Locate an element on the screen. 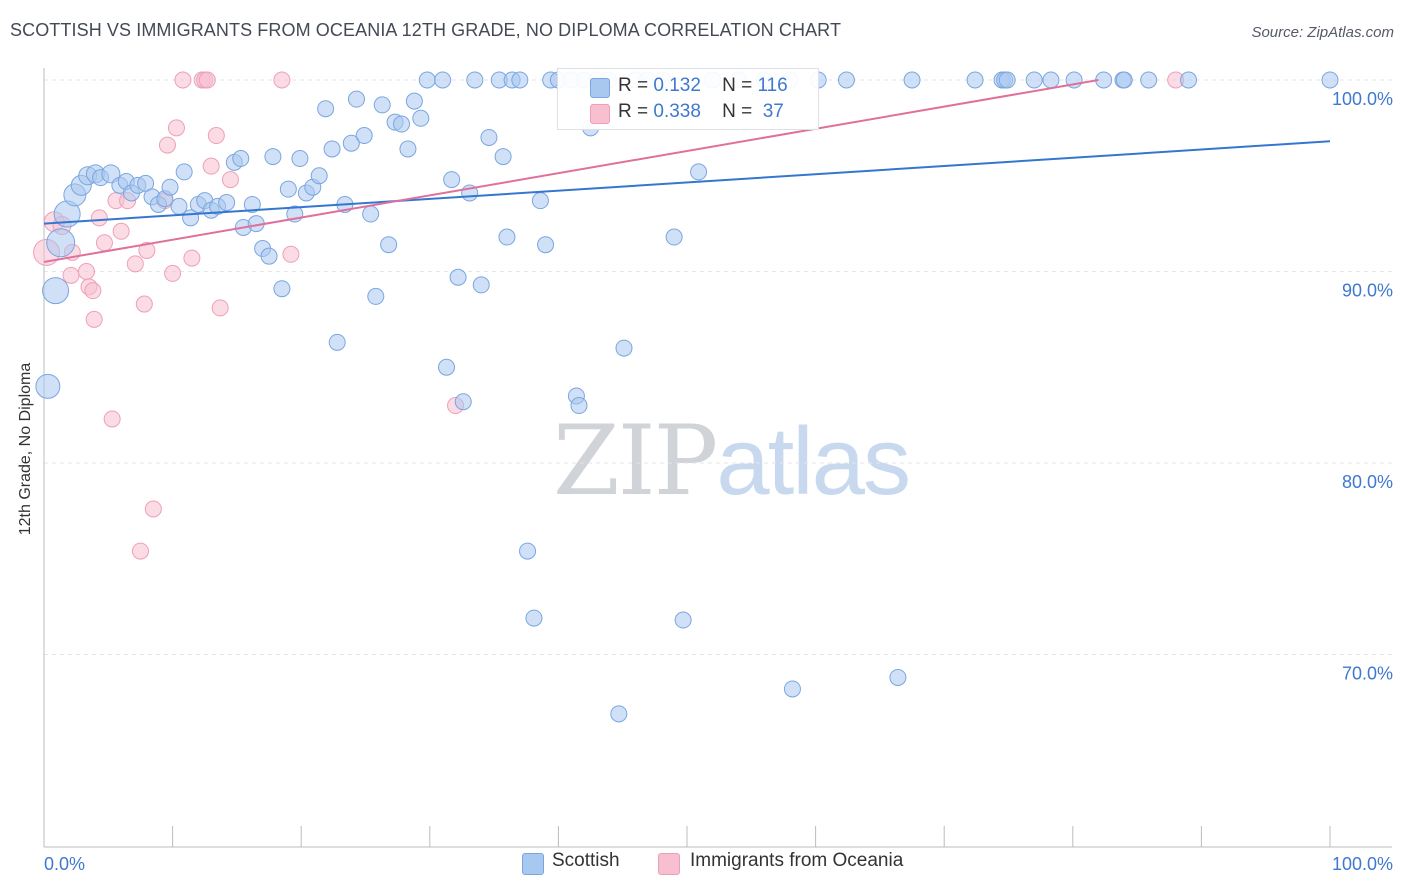  bottom-legend-swatch-oceania is located at coordinates (669, 864).